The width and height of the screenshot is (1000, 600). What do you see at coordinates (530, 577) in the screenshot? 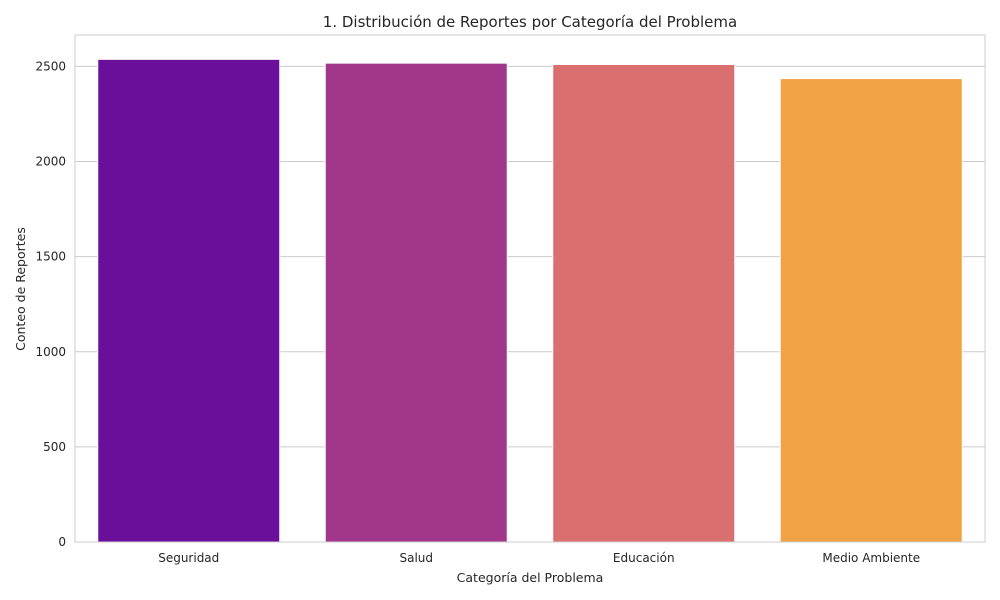
I see `x-axis-label: Categoría del Problema` at bounding box center [530, 577].